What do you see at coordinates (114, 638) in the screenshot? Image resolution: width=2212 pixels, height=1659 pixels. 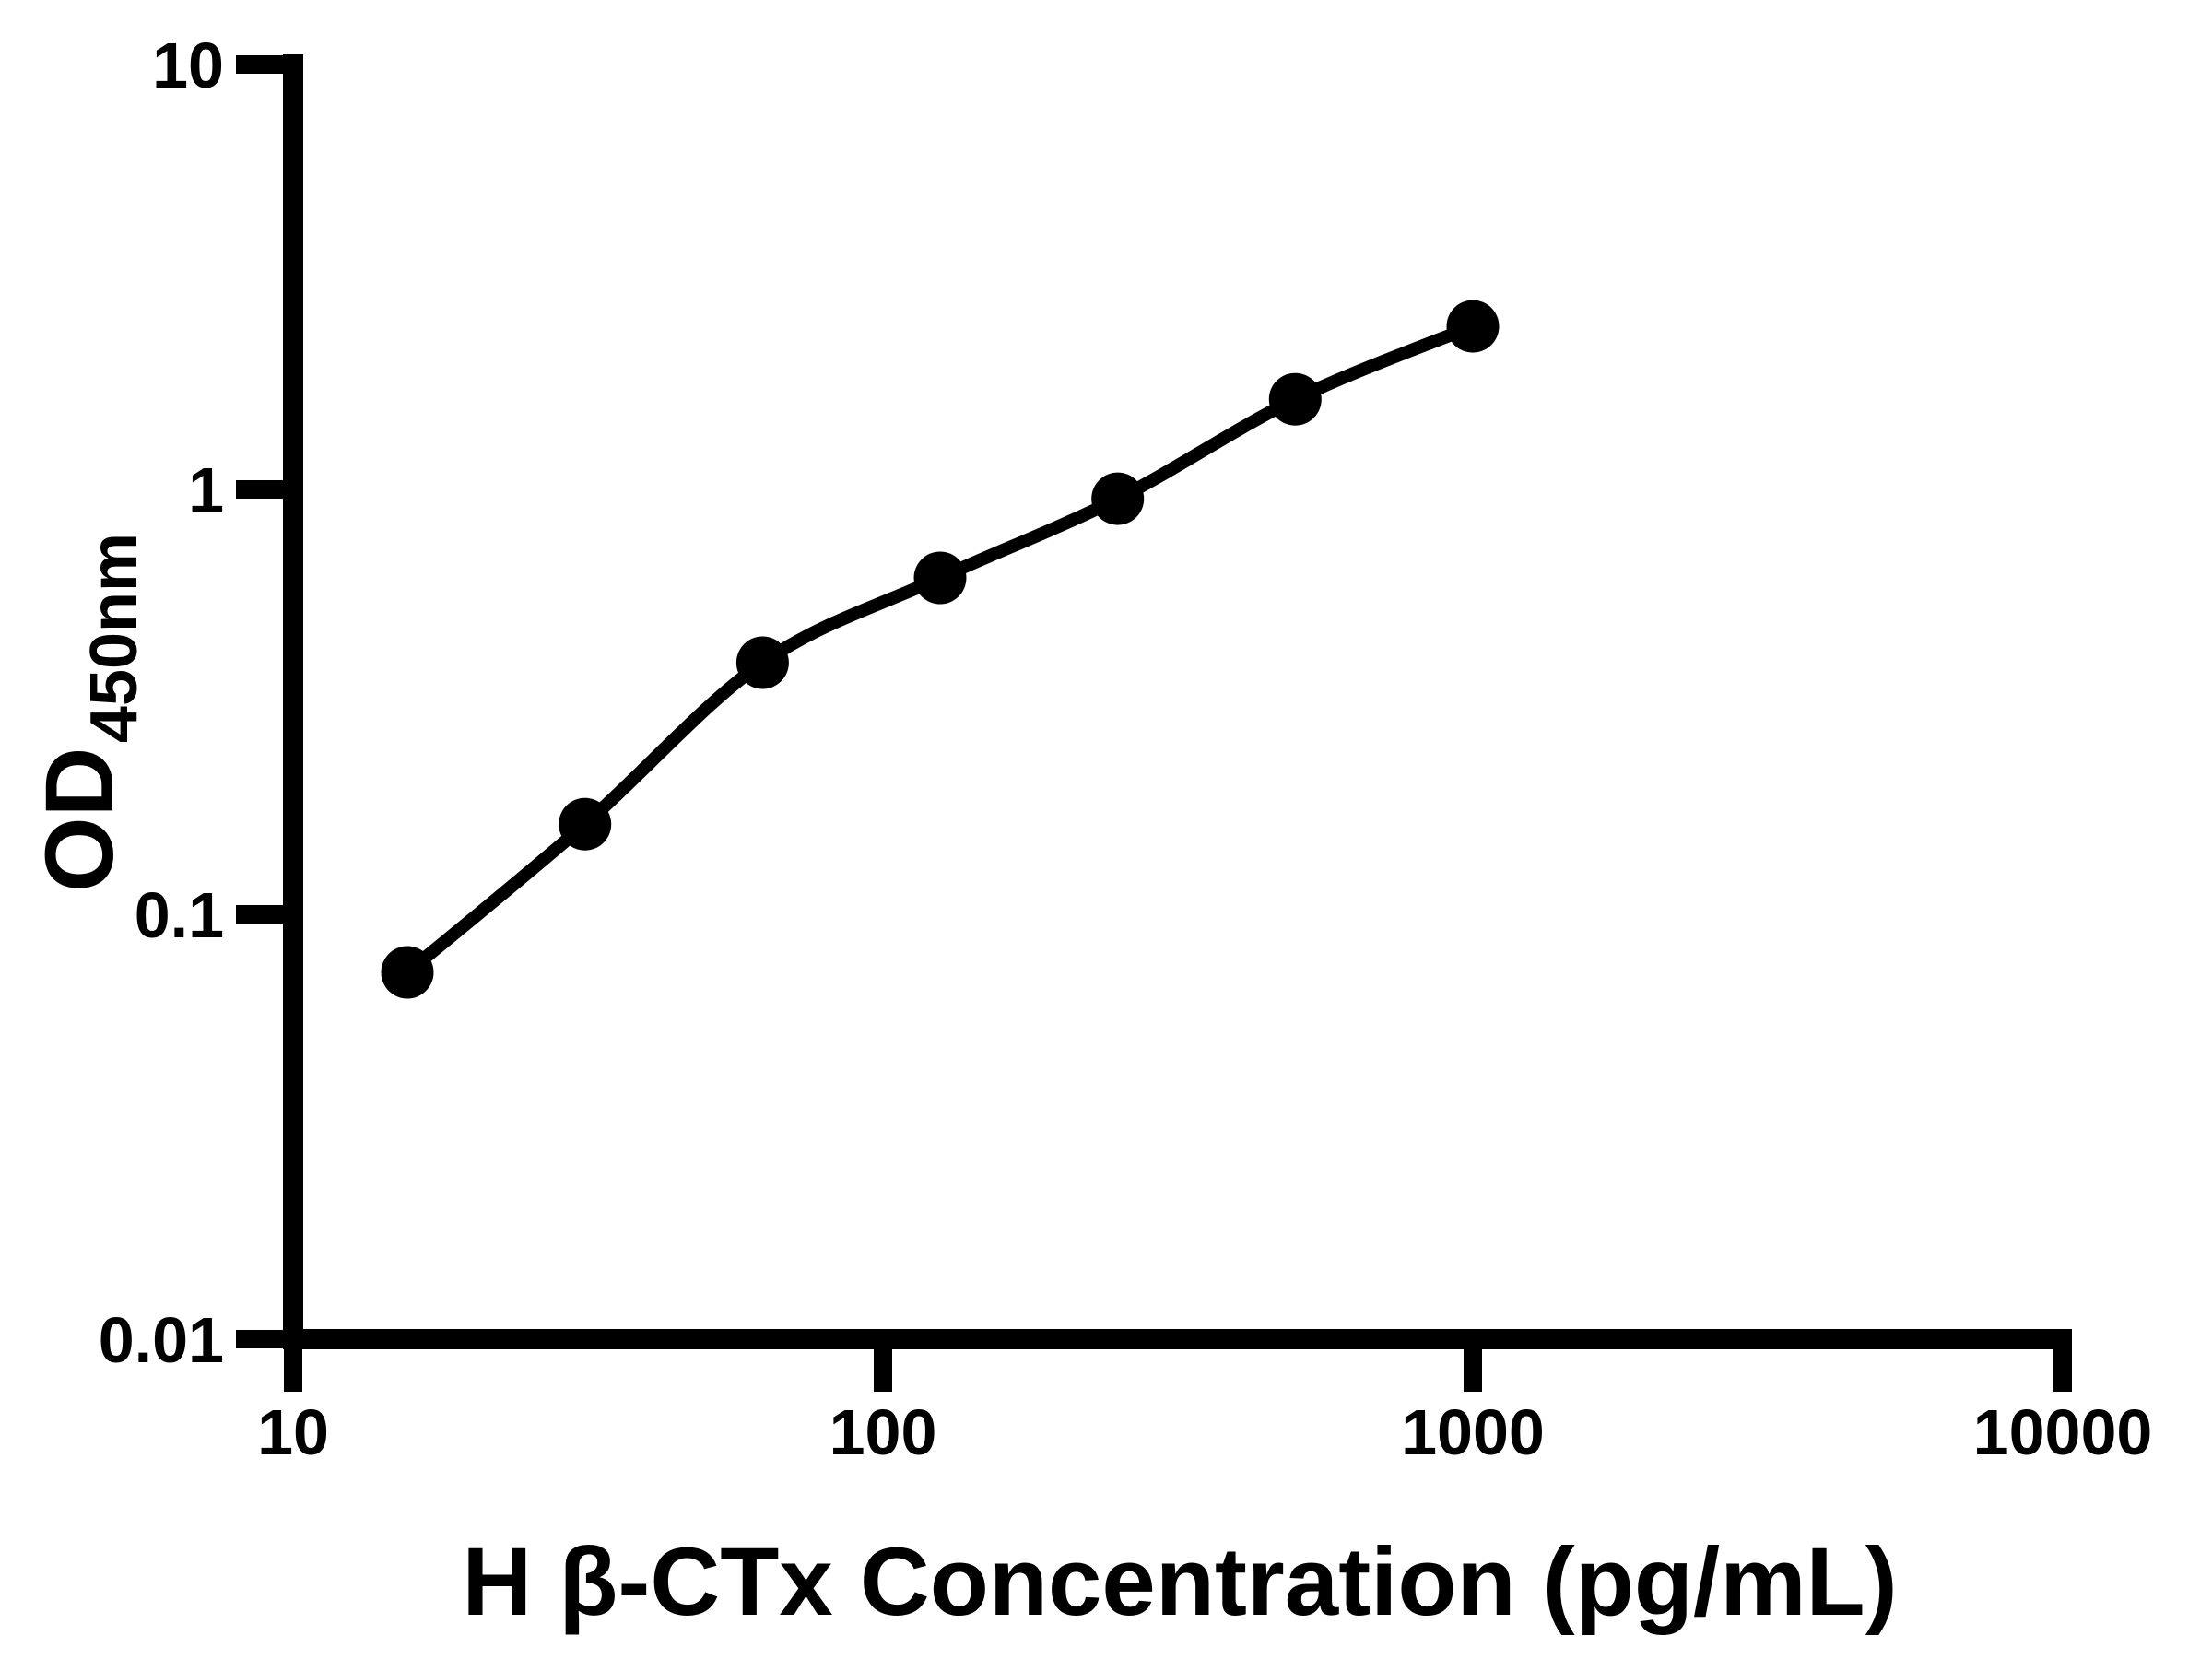 I see `y-axis-title-subscript: 450nm` at bounding box center [114, 638].